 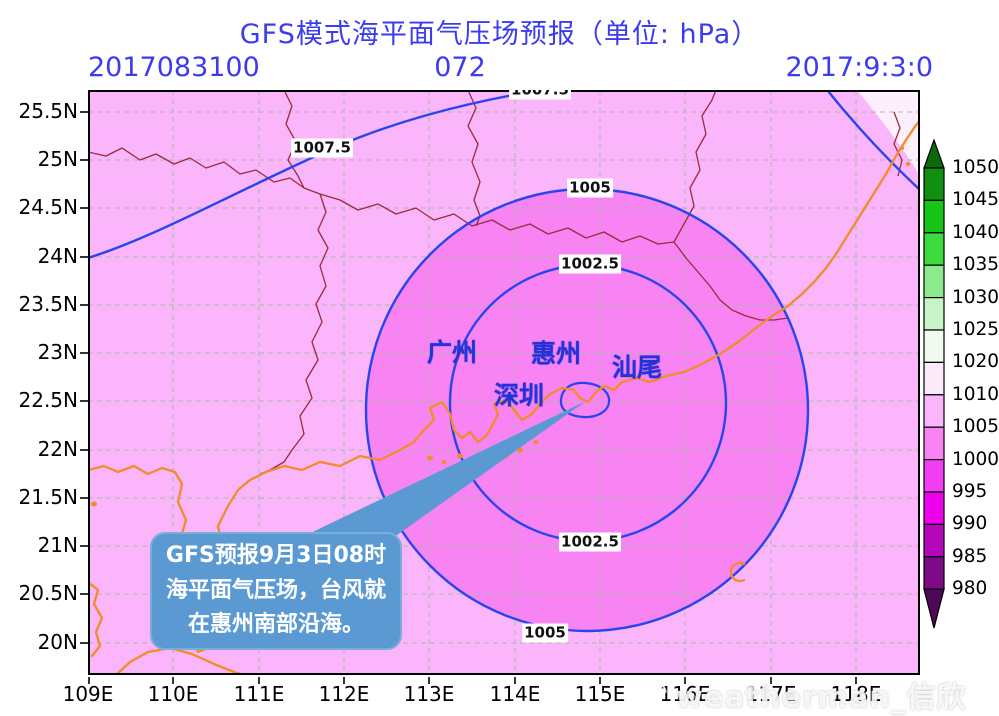 I want to click on init-time-label: 2017083100, so click(x=174, y=67).